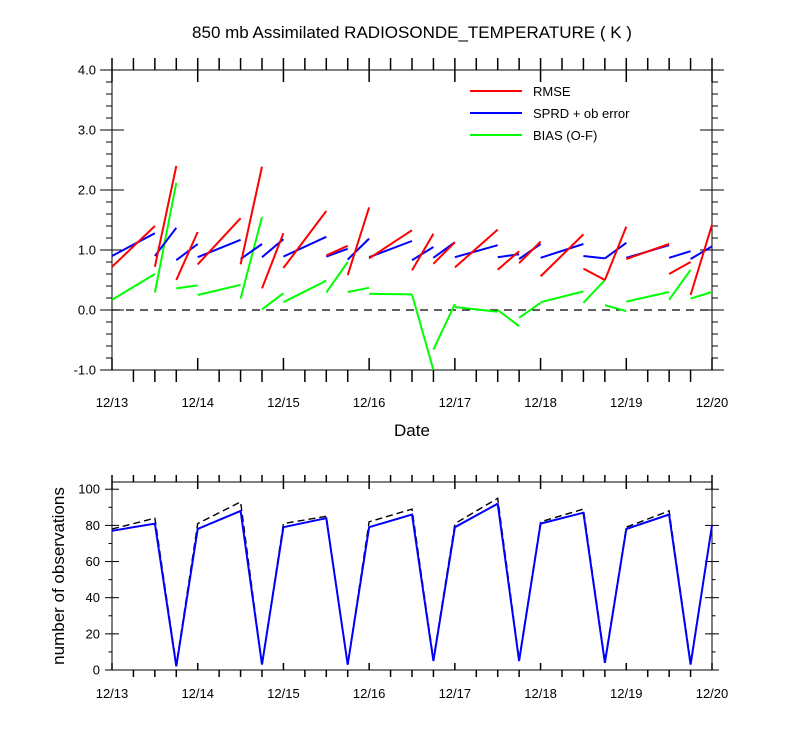 The image size is (800, 750). I want to click on series-sprd, so click(412, 244).